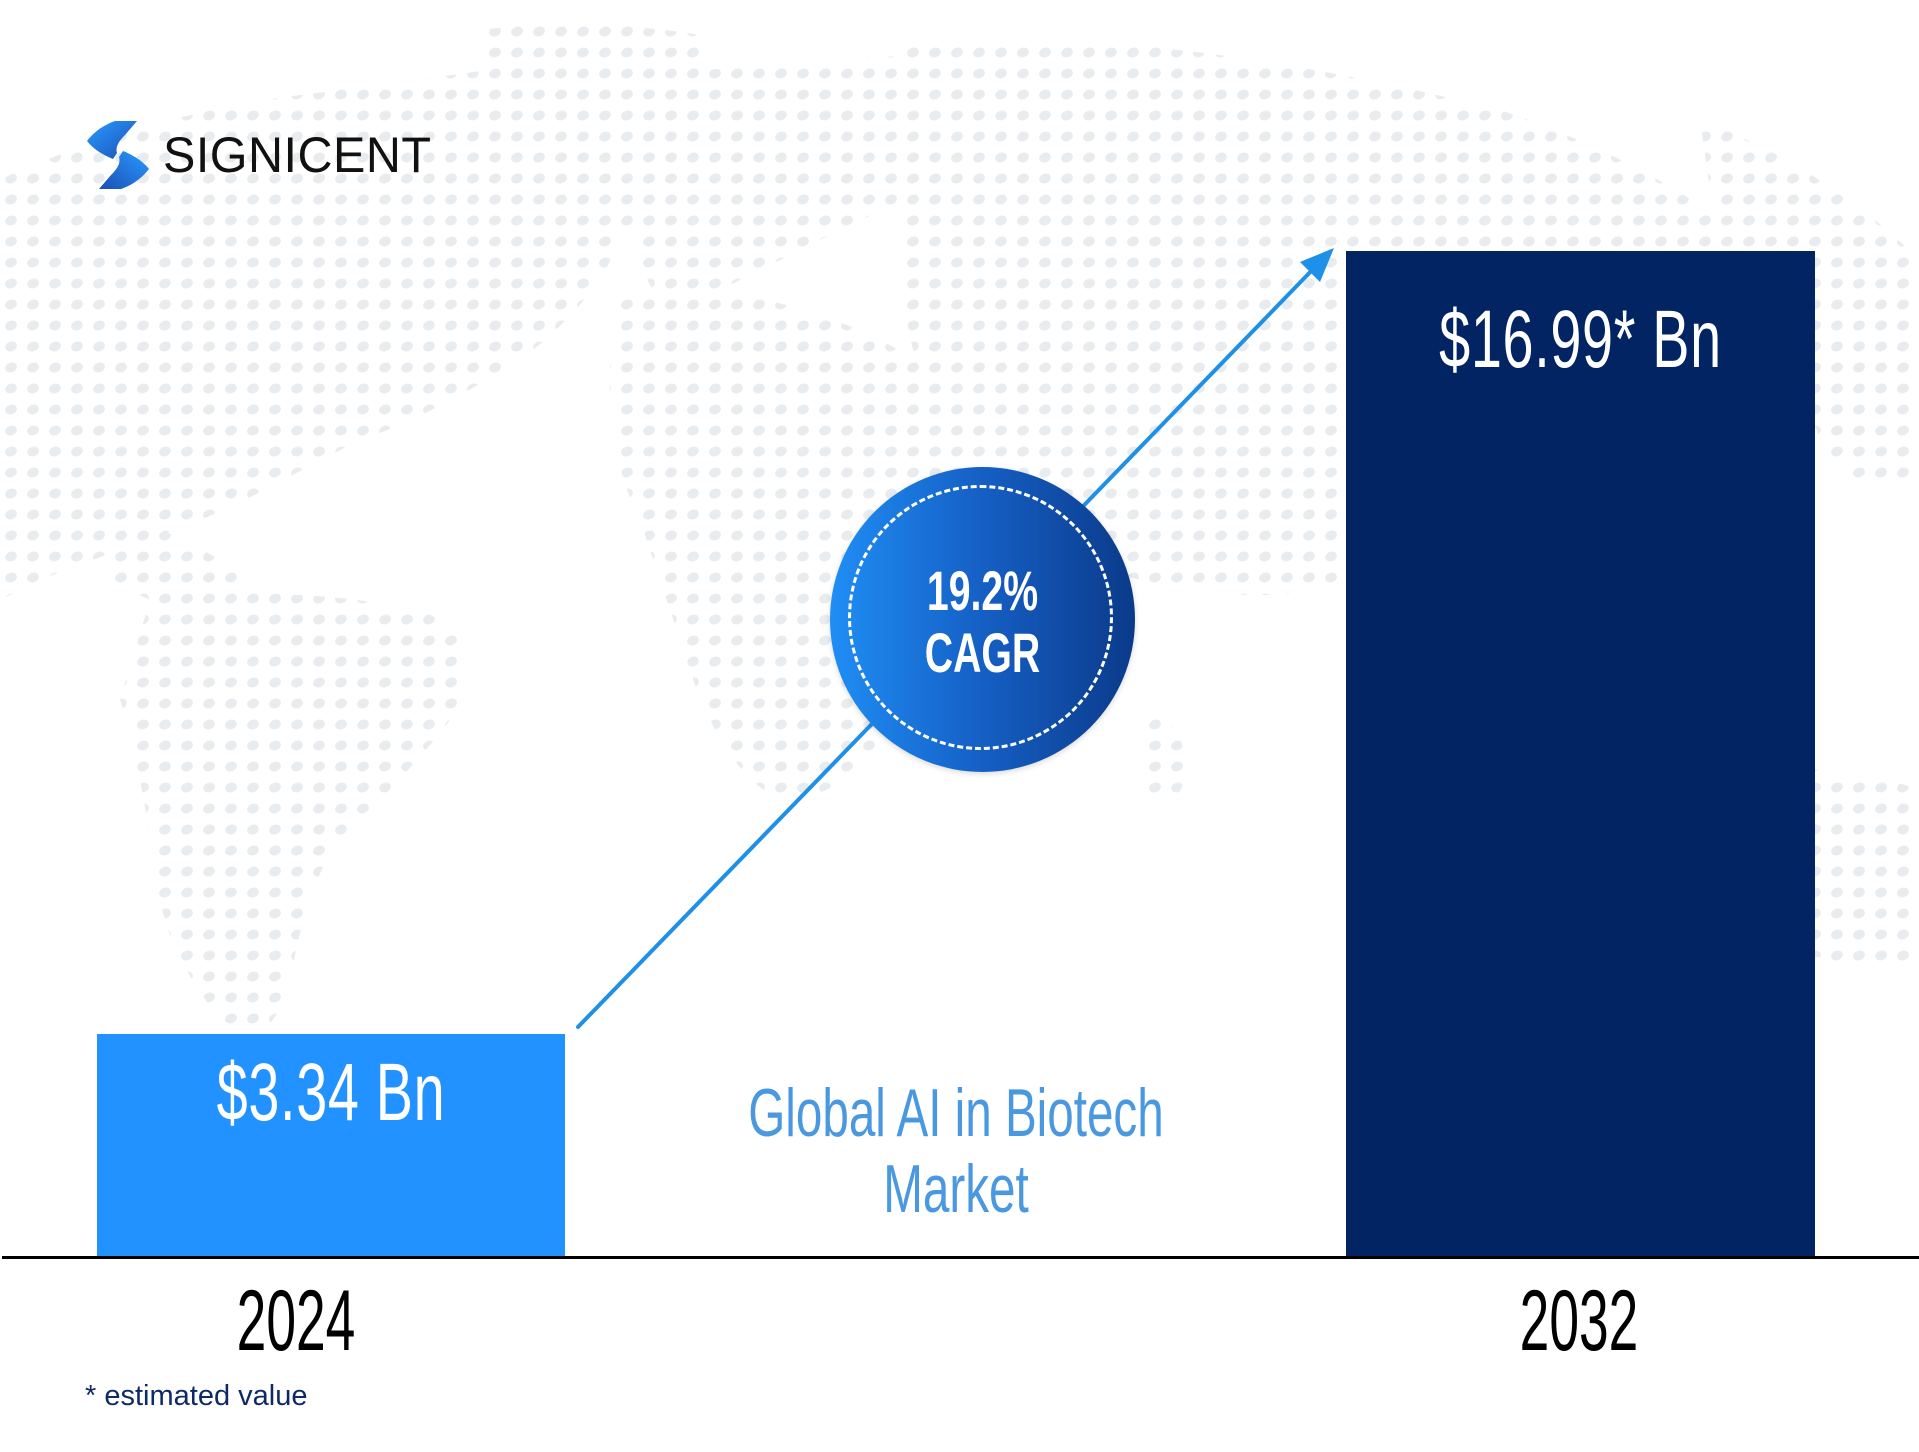 The width and height of the screenshot is (1919, 1452). I want to click on cagr-value: 19.2%, so click(982, 590).